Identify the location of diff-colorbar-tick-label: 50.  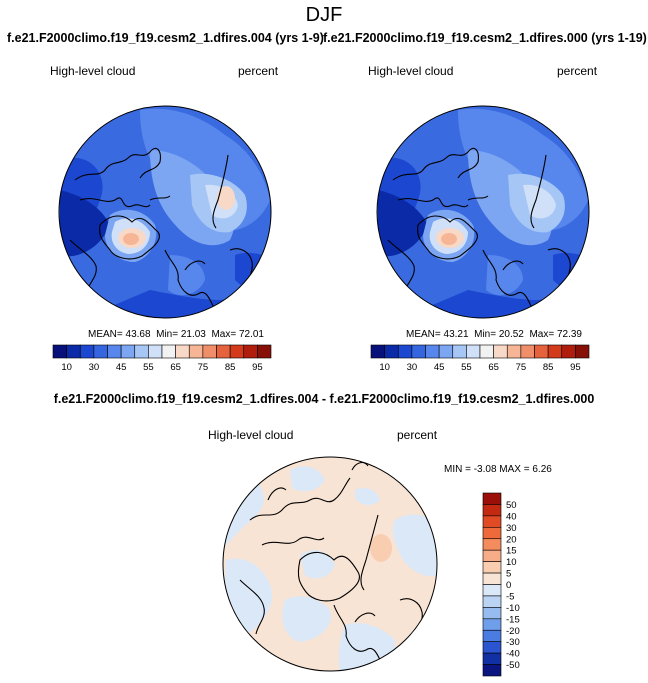
(511, 505).